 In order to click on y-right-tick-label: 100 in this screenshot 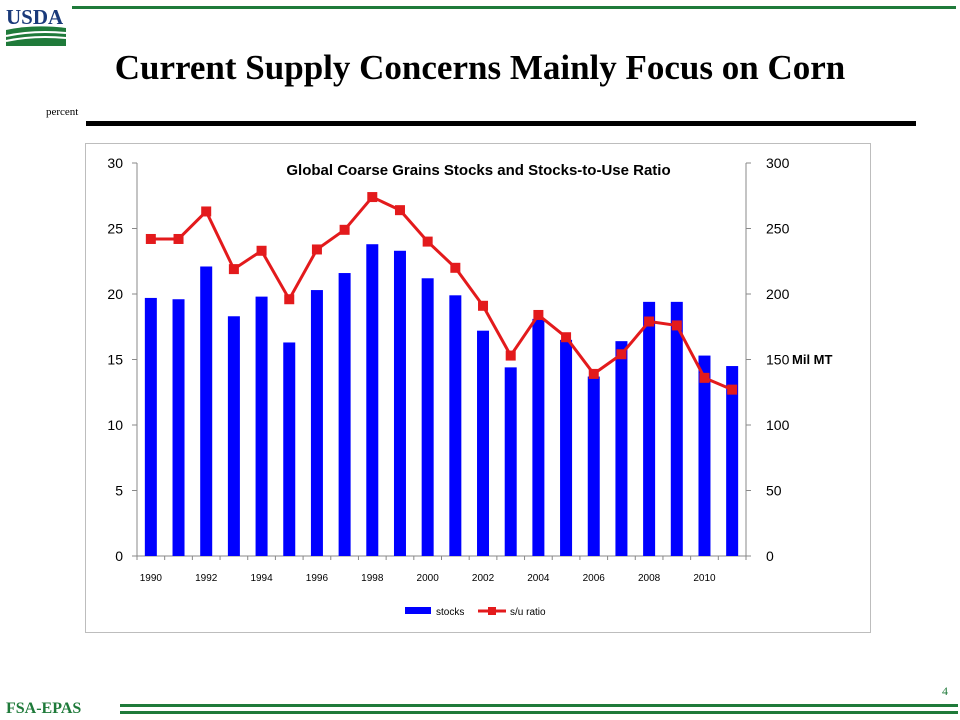, I will do `click(778, 425)`.